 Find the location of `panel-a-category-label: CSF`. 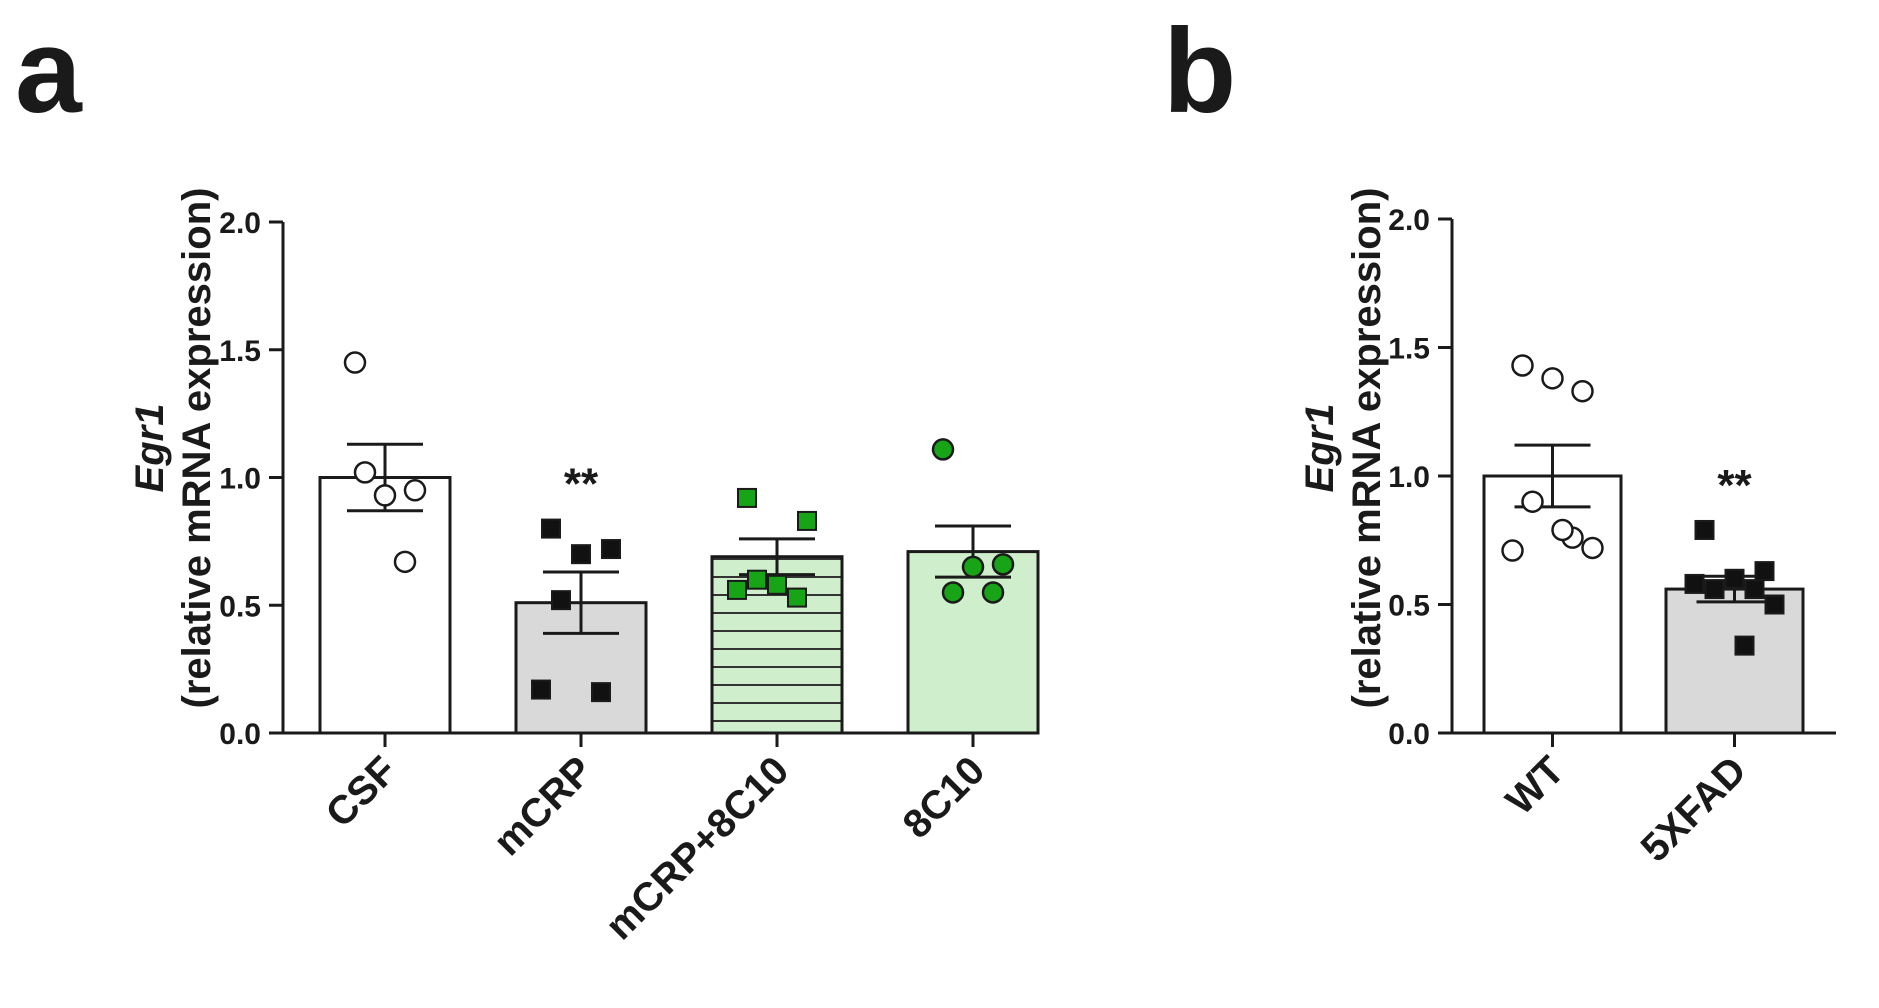

panel-a-category-label: CSF is located at coordinates (362, 792).